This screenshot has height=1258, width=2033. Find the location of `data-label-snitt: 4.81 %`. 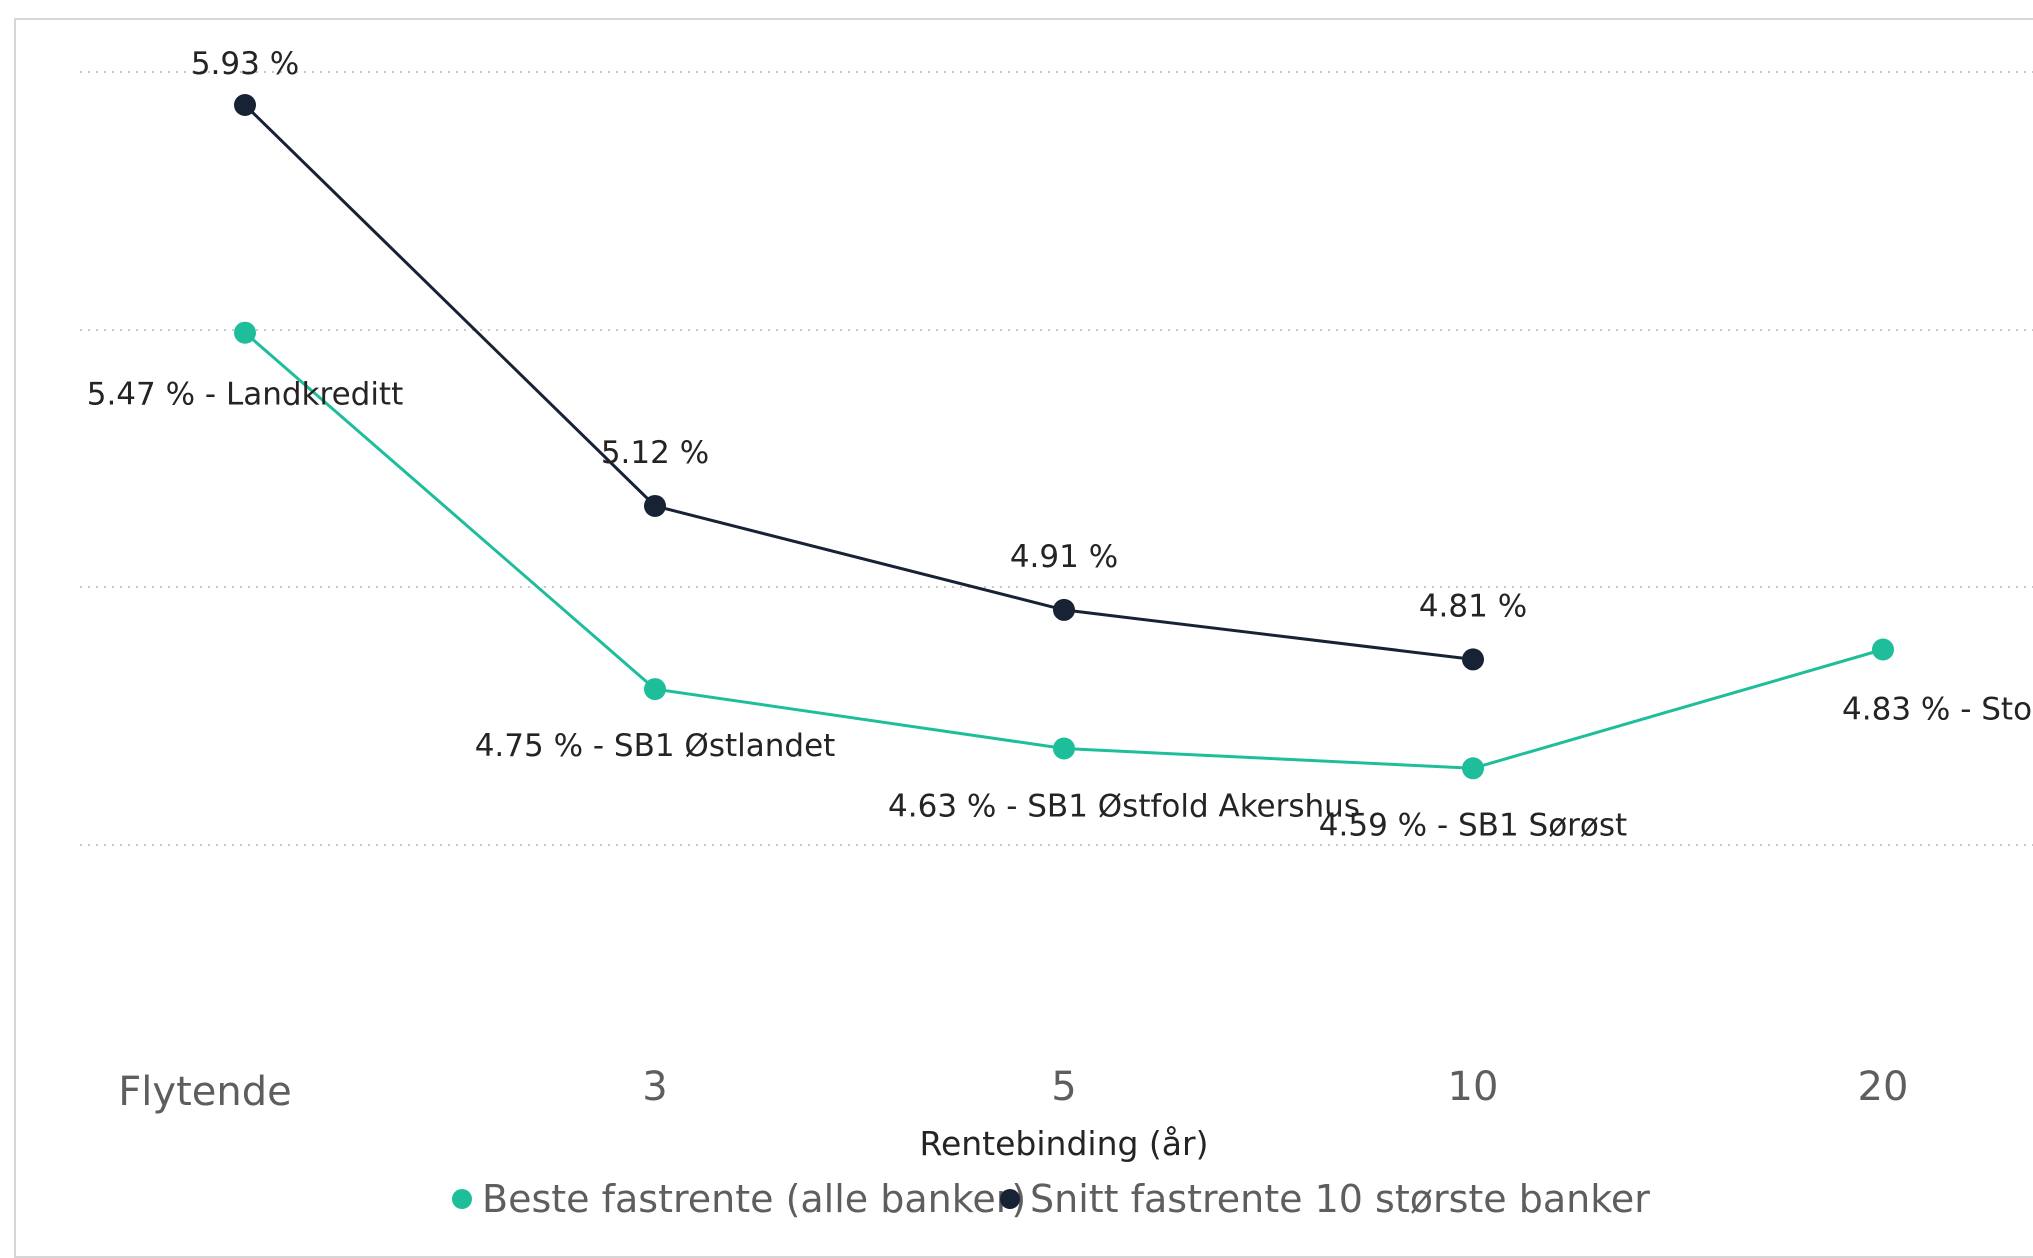

data-label-snitt: 4.81 % is located at coordinates (1473, 606).